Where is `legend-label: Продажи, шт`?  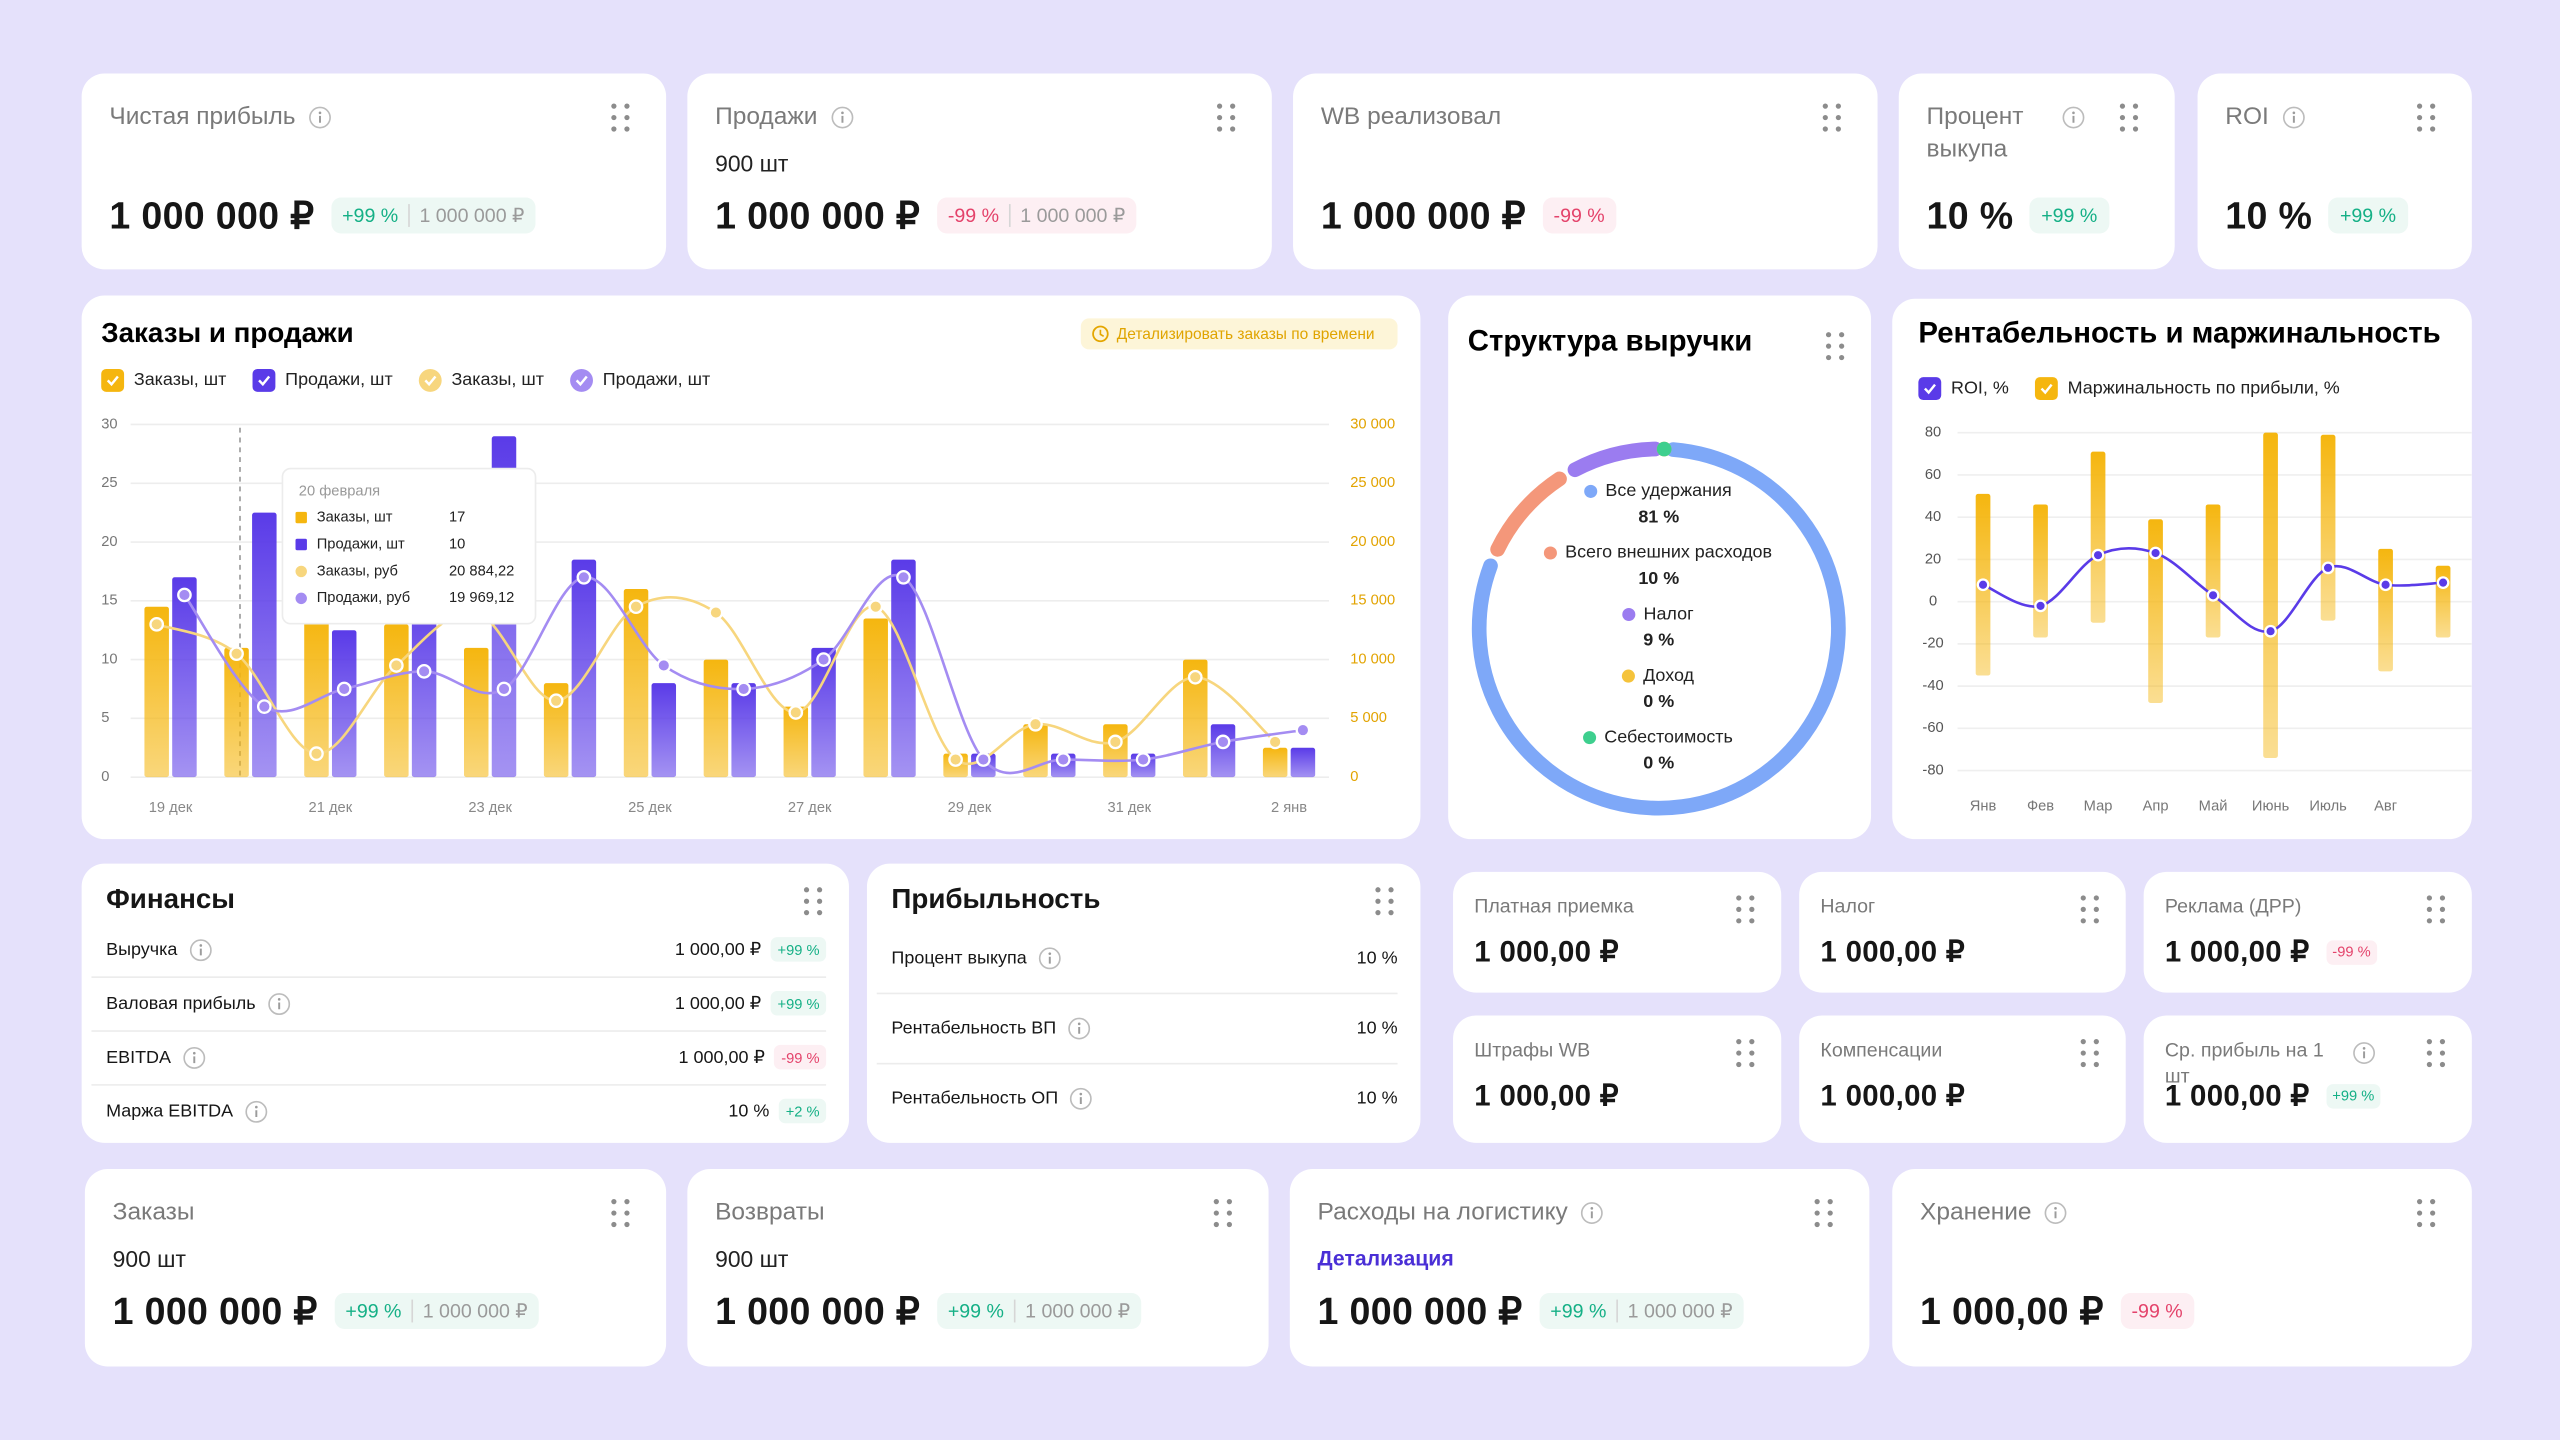
legend-label: Продажи, шт is located at coordinates (338, 379).